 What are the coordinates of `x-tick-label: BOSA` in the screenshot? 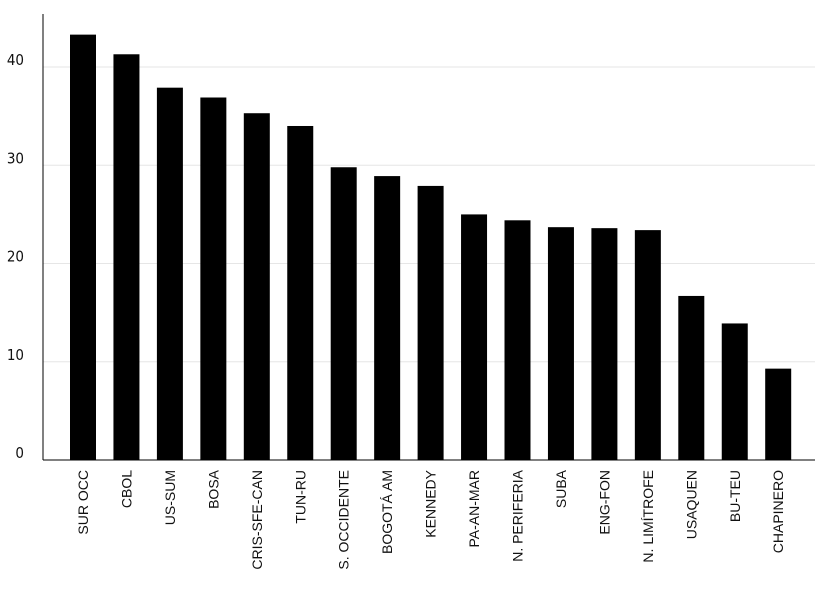 It's located at (213, 489).